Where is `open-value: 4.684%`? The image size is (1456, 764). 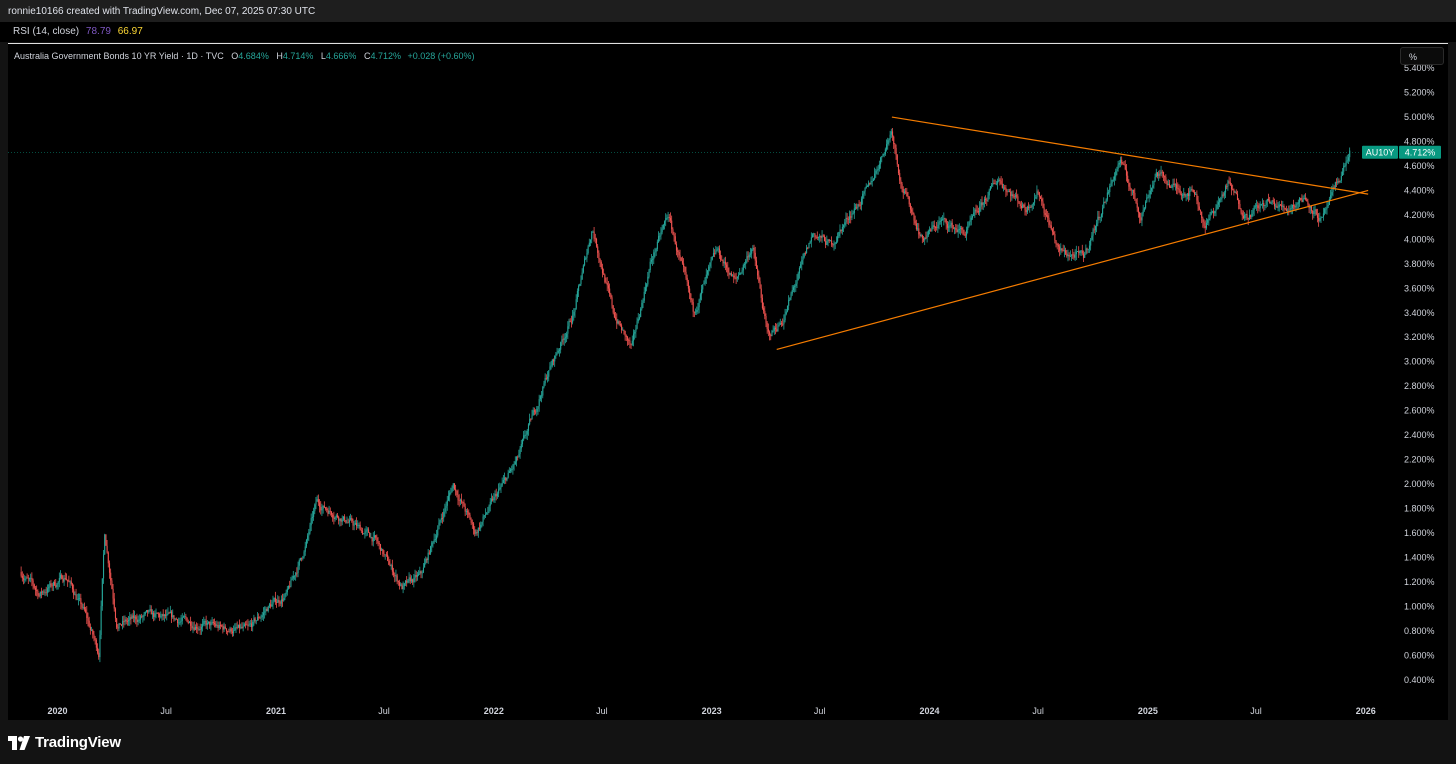
open-value: 4.684% is located at coordinates (253, 56).